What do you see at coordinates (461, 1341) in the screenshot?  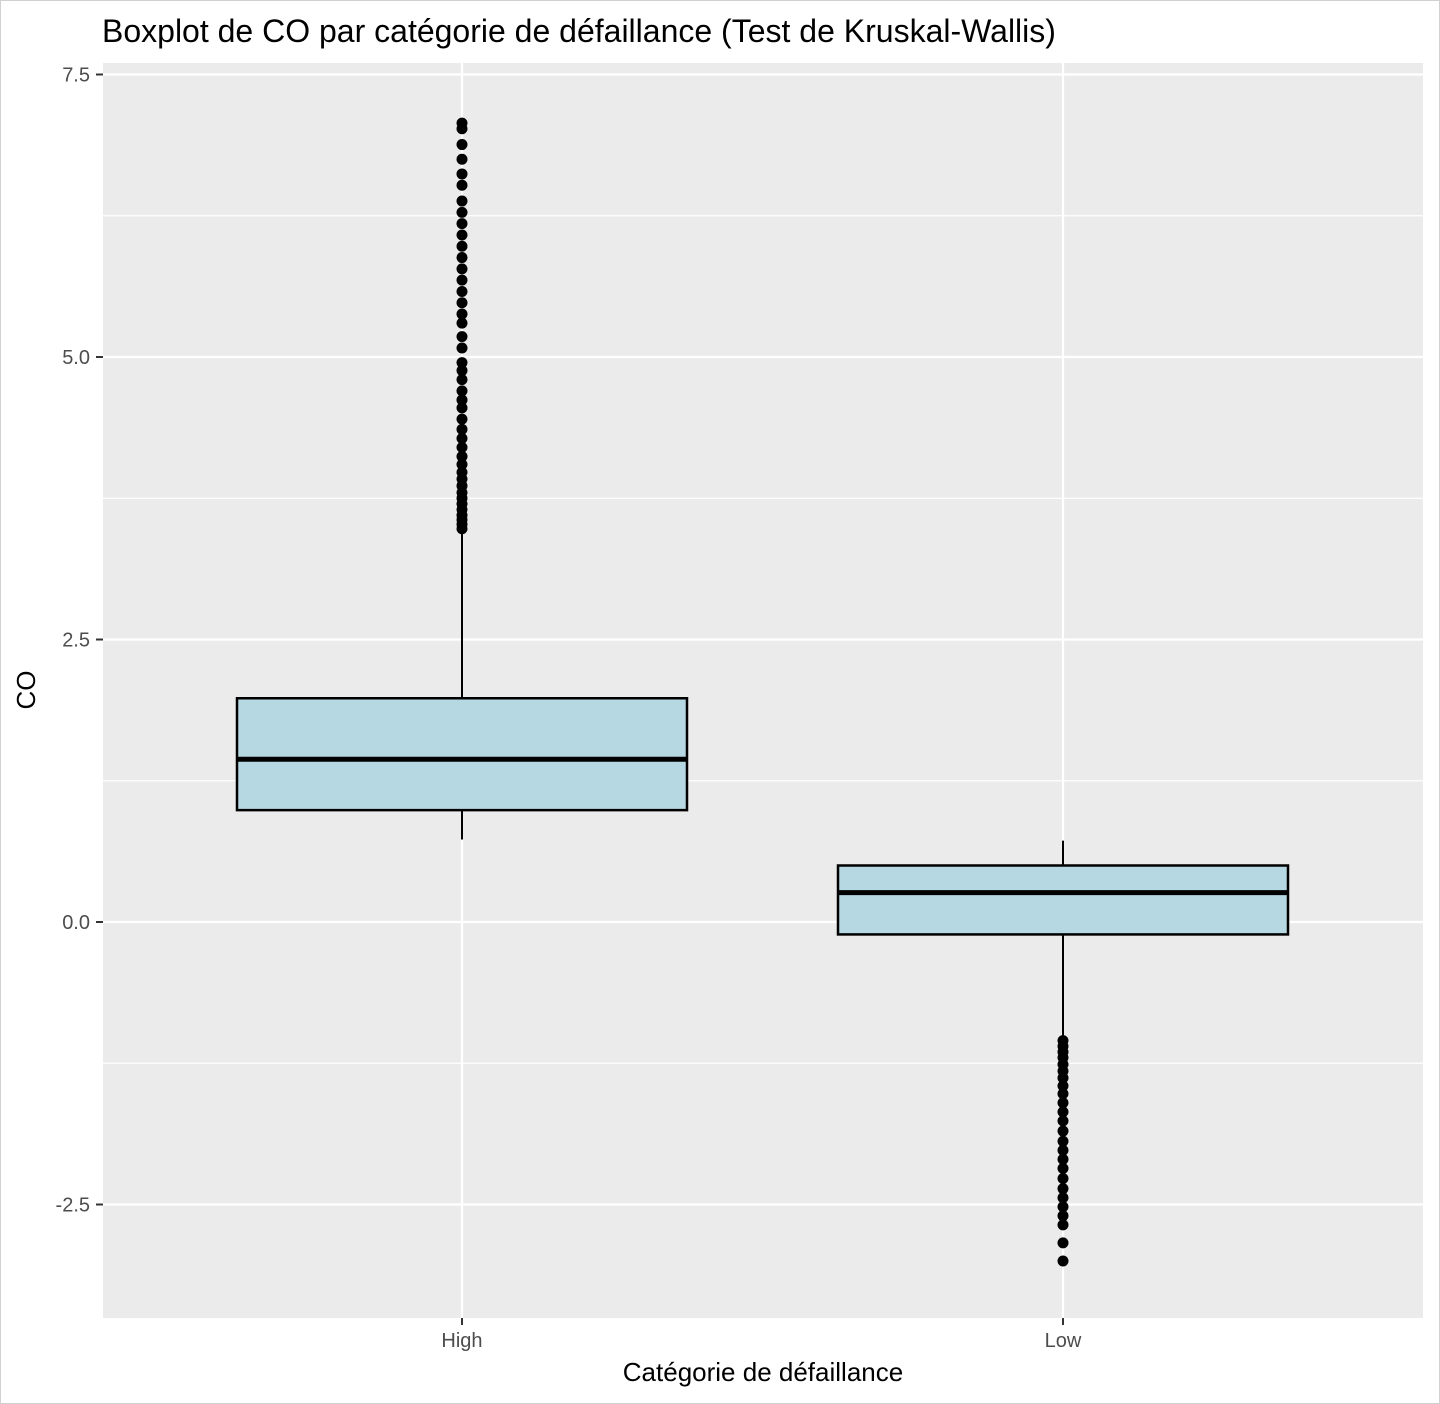 I see `x-tick-label: High` at bounding box center [461, 1341].